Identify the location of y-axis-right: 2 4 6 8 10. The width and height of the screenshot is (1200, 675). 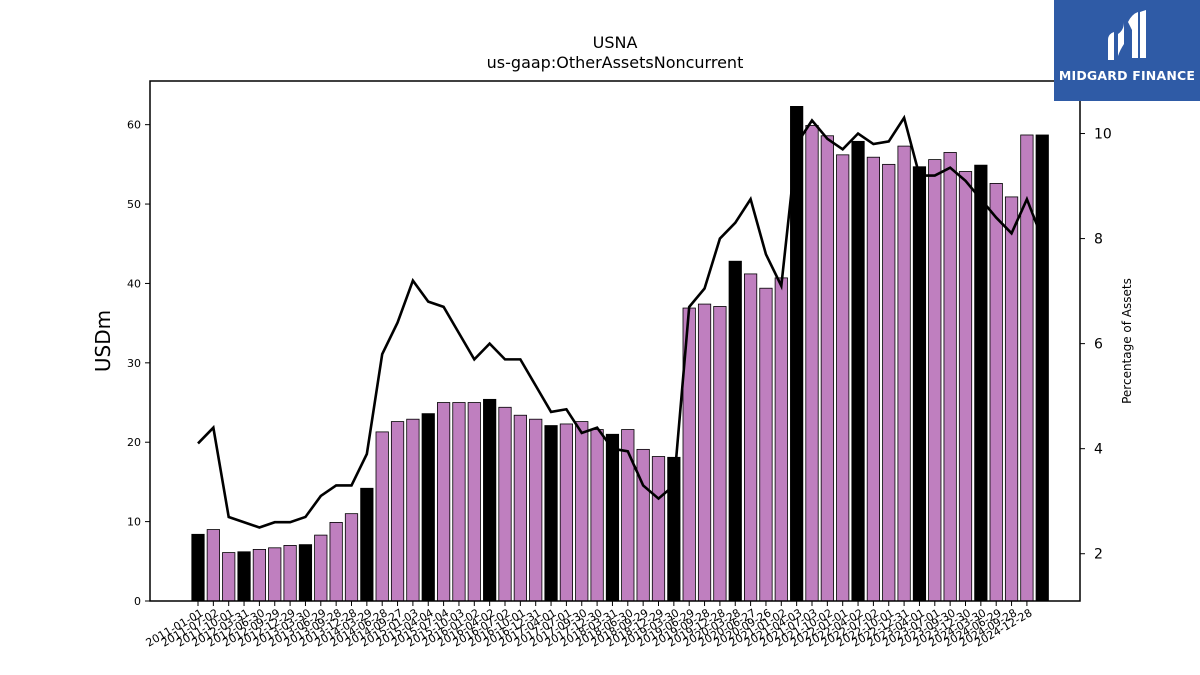
(1096, 345).